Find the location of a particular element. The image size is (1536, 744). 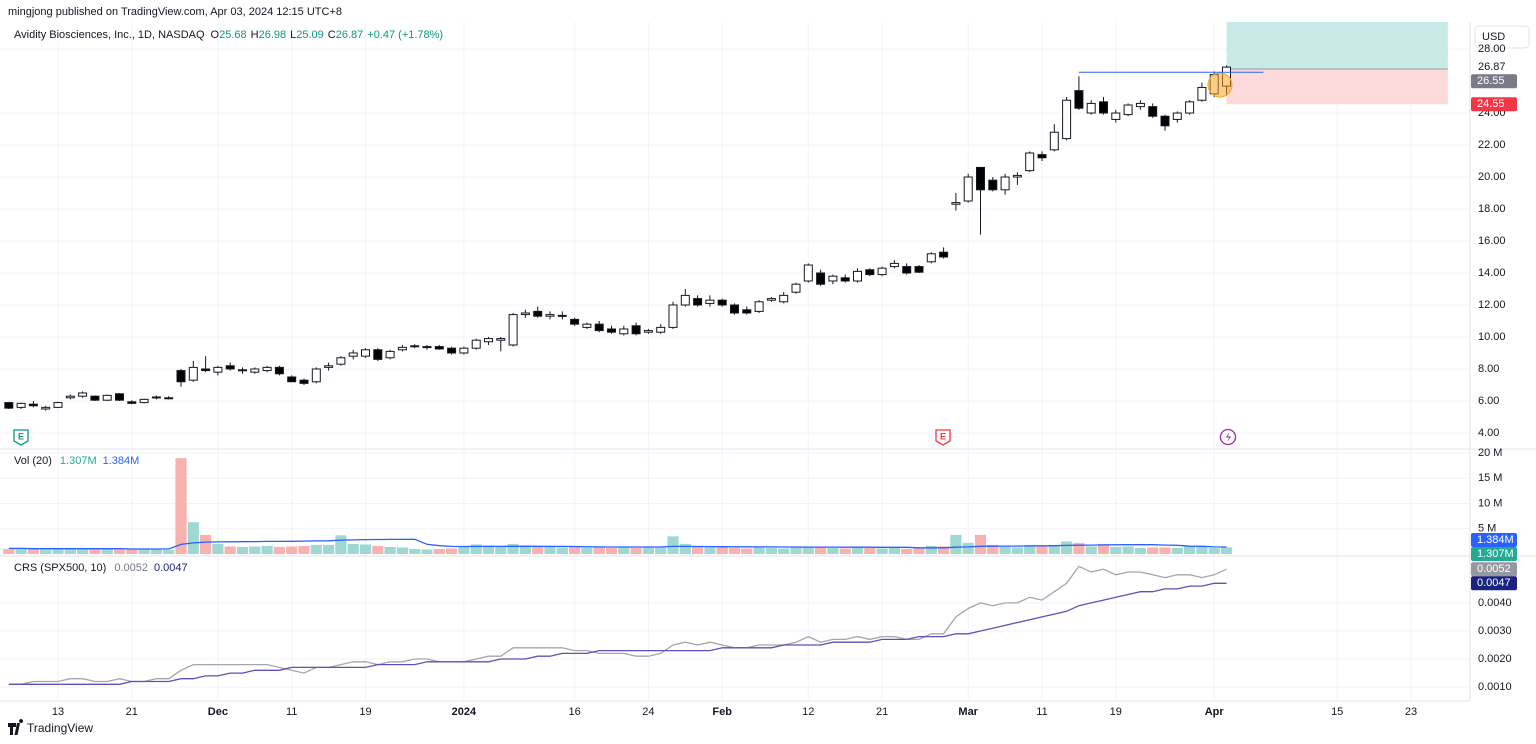

brand: TradingView is located at coordinates (60, 728).